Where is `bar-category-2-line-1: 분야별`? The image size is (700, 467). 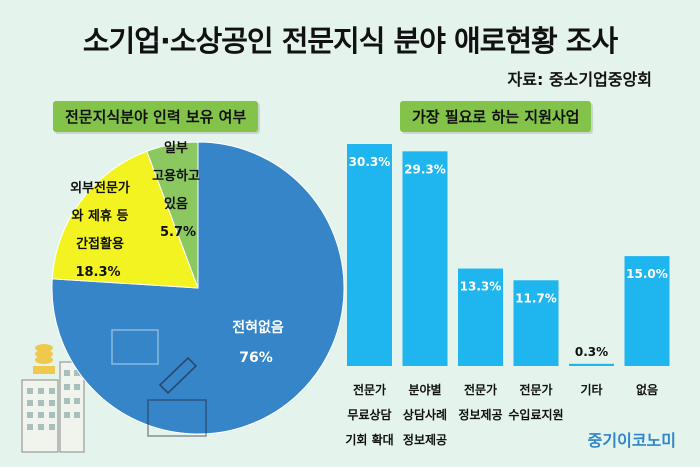 bar-category-2-line-1: 분야별 is located at coordinates (424, 389).